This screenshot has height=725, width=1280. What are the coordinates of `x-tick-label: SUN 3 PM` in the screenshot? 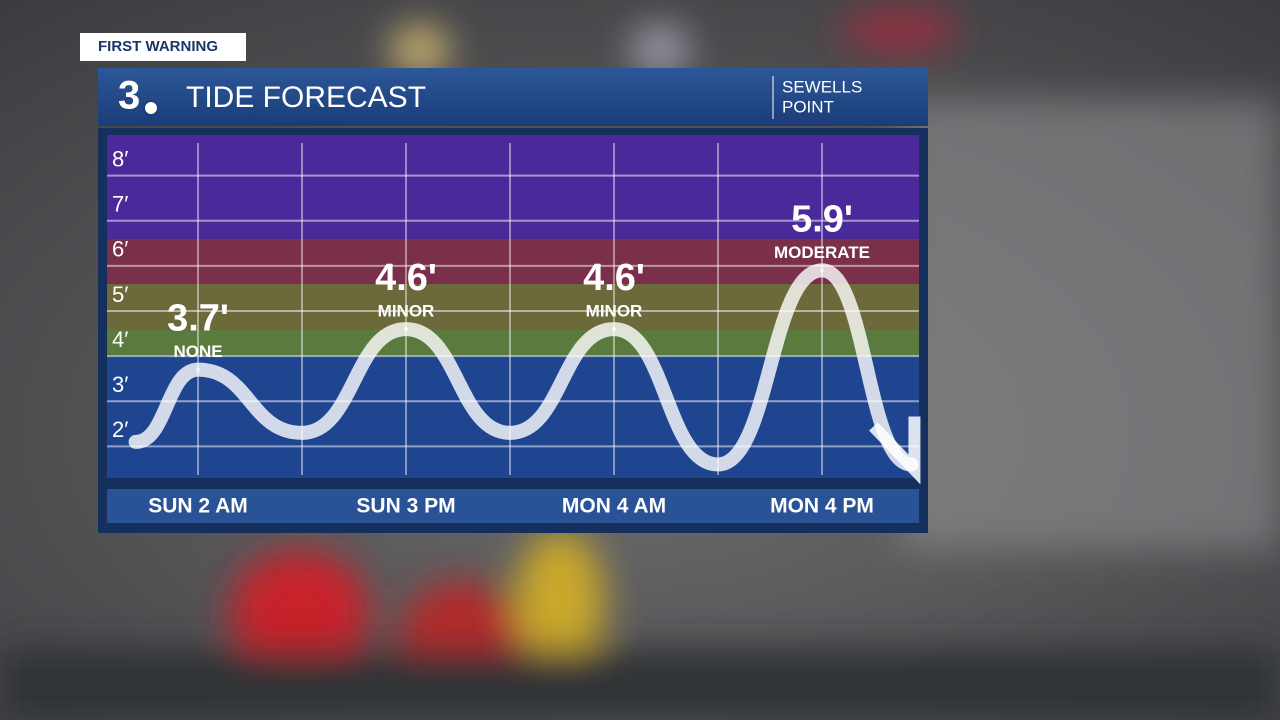 It's located at (405, 506).